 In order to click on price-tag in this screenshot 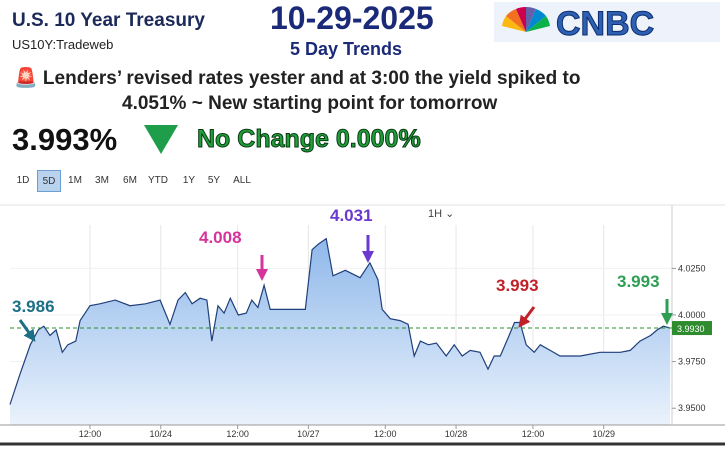, I will do `click(692, 328)`.